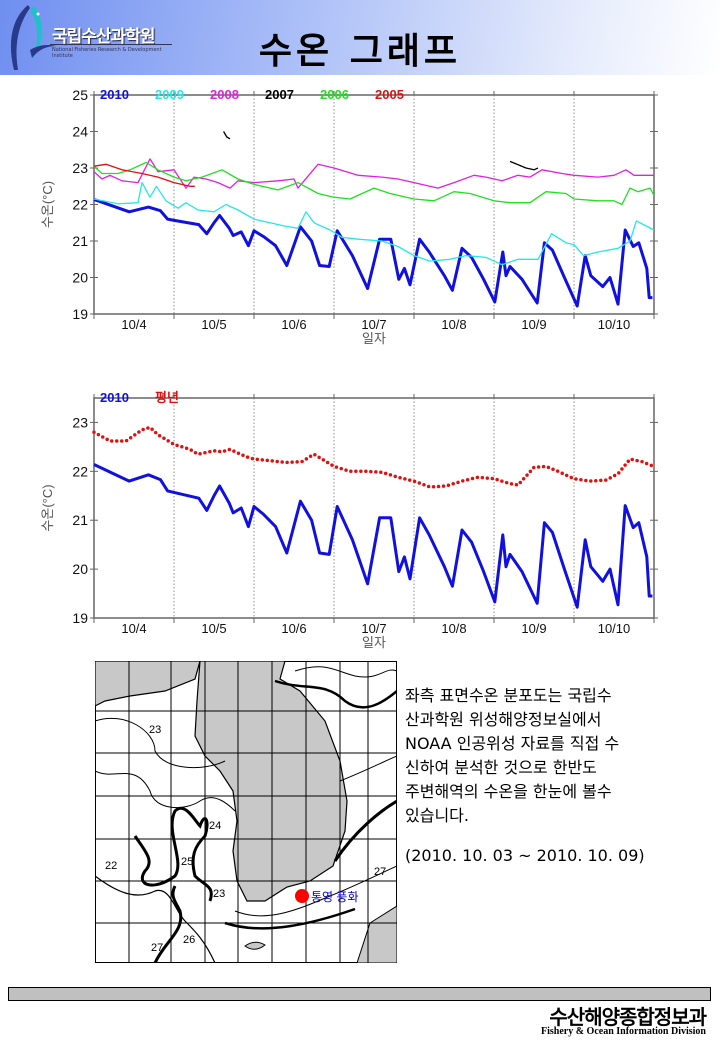 This screenshot has height=1040, width=720. I want to click on legend-entry: 2005, so click(389, 94).